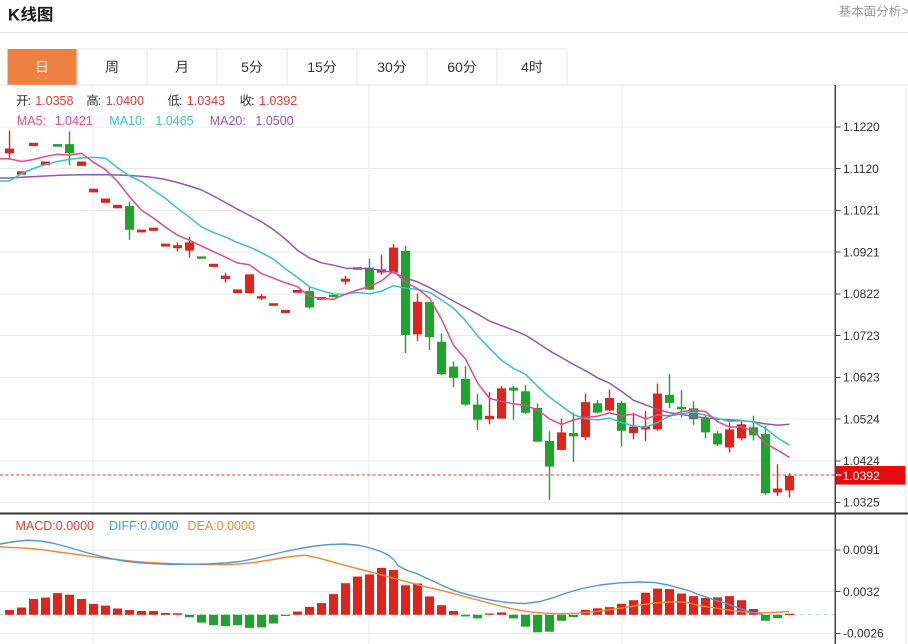 This screenshot has width=908, height=644. I want to click on svg-text: DEA:0.0000, so click(221, 526).